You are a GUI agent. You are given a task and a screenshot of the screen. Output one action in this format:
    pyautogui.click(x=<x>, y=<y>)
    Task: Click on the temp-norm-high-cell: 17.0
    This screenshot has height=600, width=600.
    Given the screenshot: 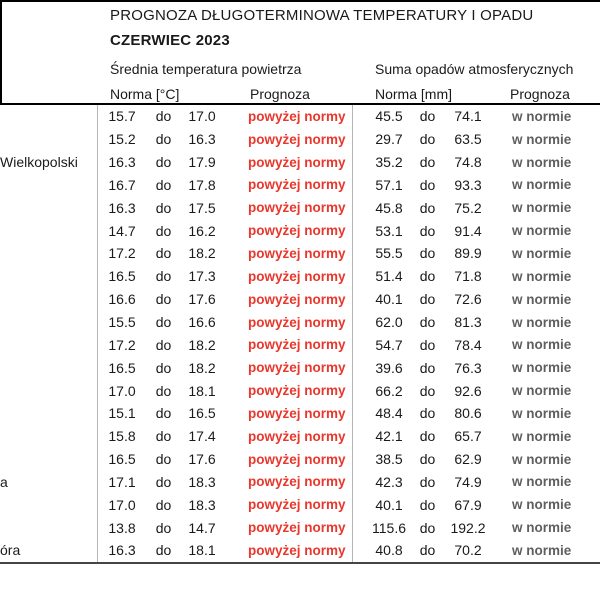 What is the action you would take?
    pyautogui.click(x=202, y=116)
    